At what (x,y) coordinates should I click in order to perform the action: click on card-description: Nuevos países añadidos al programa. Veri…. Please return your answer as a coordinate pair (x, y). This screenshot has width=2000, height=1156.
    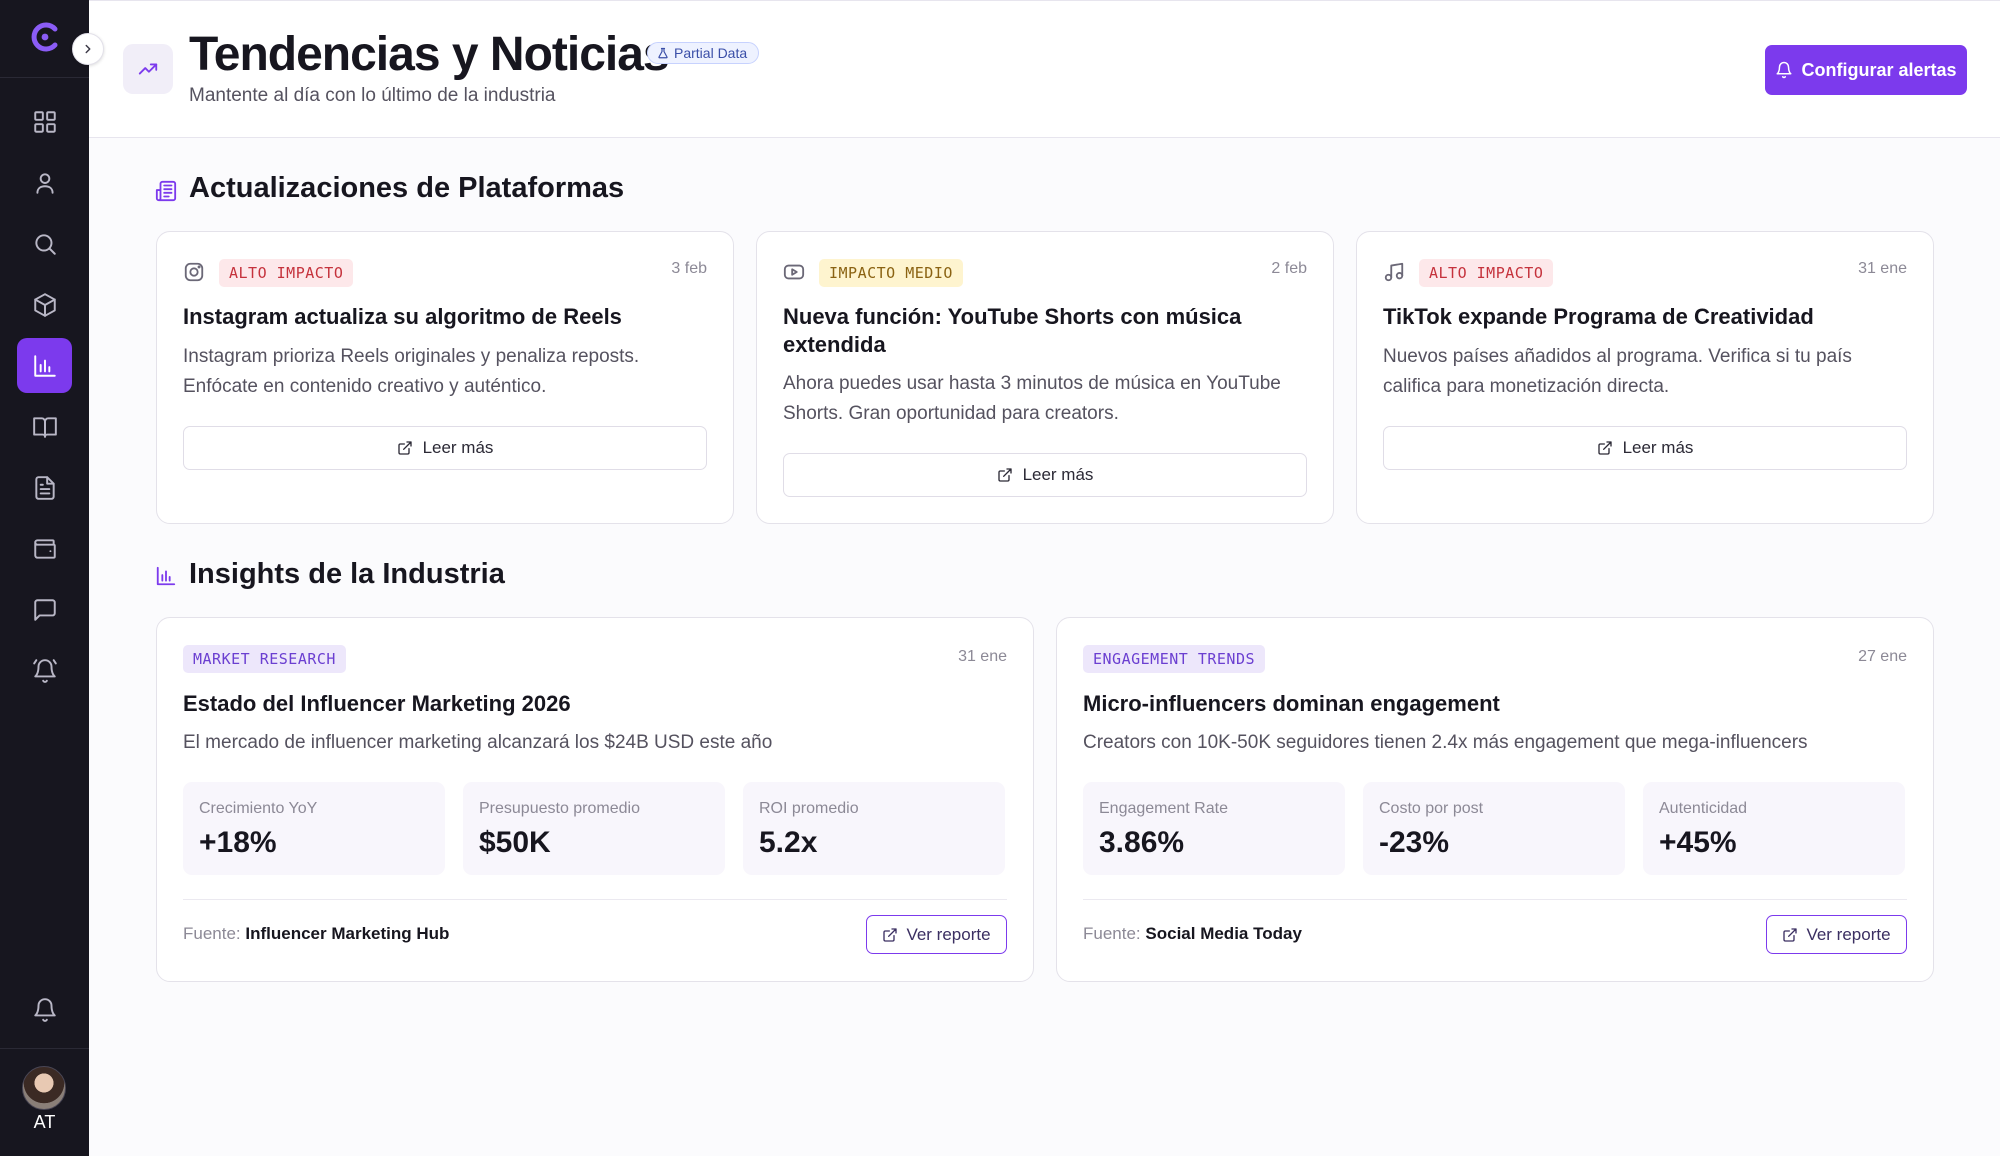
    Looking at the image, I should click on (1617, 371).